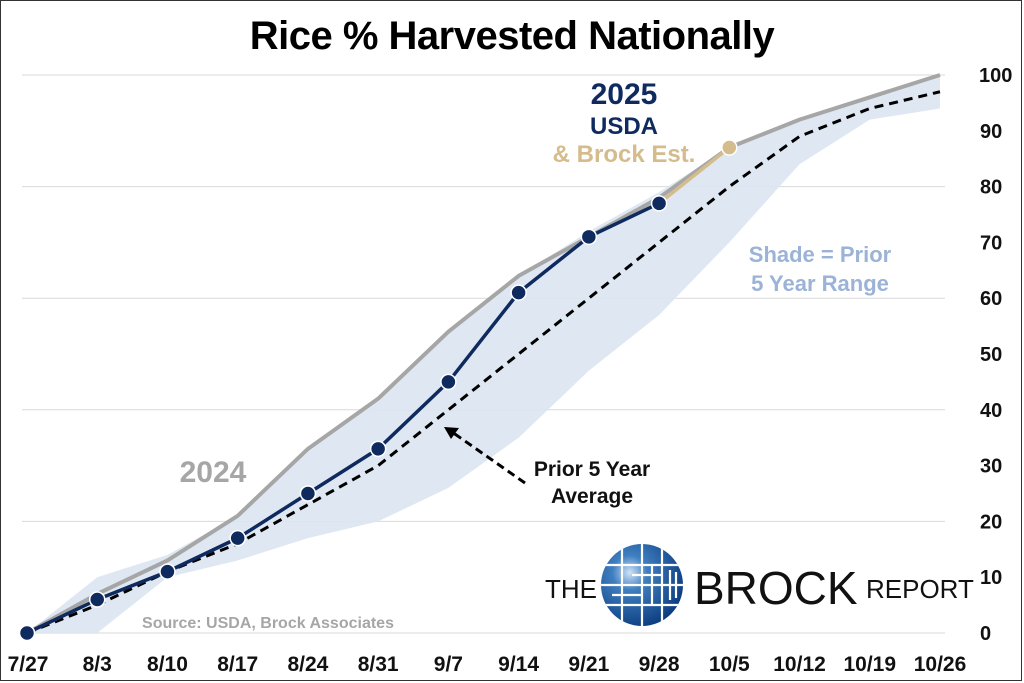  What do you see at coordinates (920, 589) in the screenshot?
I see `logo-report: REPORT` at bounding box center [920, 589].